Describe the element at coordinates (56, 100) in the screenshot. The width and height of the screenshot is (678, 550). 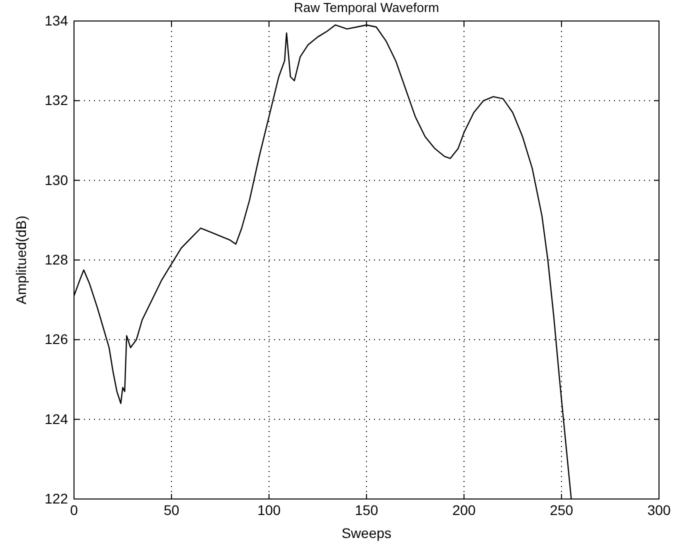
I see `y-tick-label: 132` at that location.